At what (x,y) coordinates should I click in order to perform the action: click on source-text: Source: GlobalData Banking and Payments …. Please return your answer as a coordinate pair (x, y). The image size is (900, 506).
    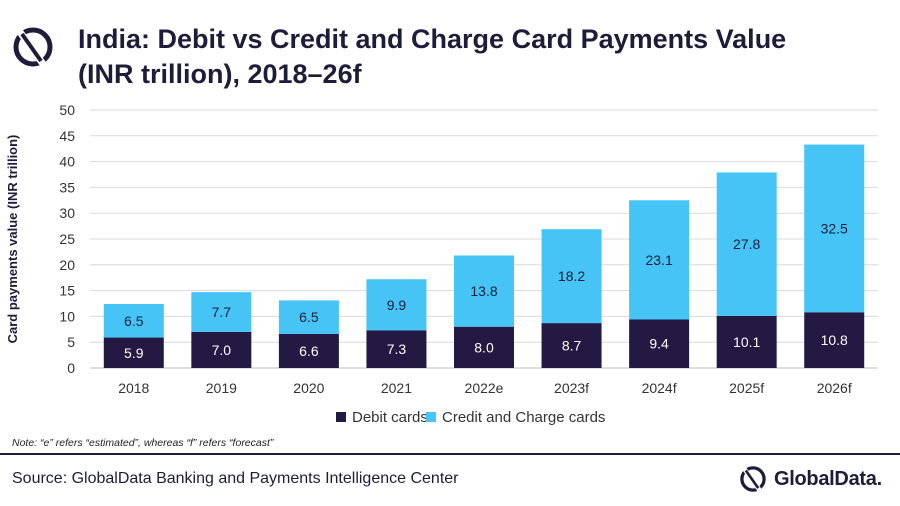
    Looking at the image, I should click on (235, 478).